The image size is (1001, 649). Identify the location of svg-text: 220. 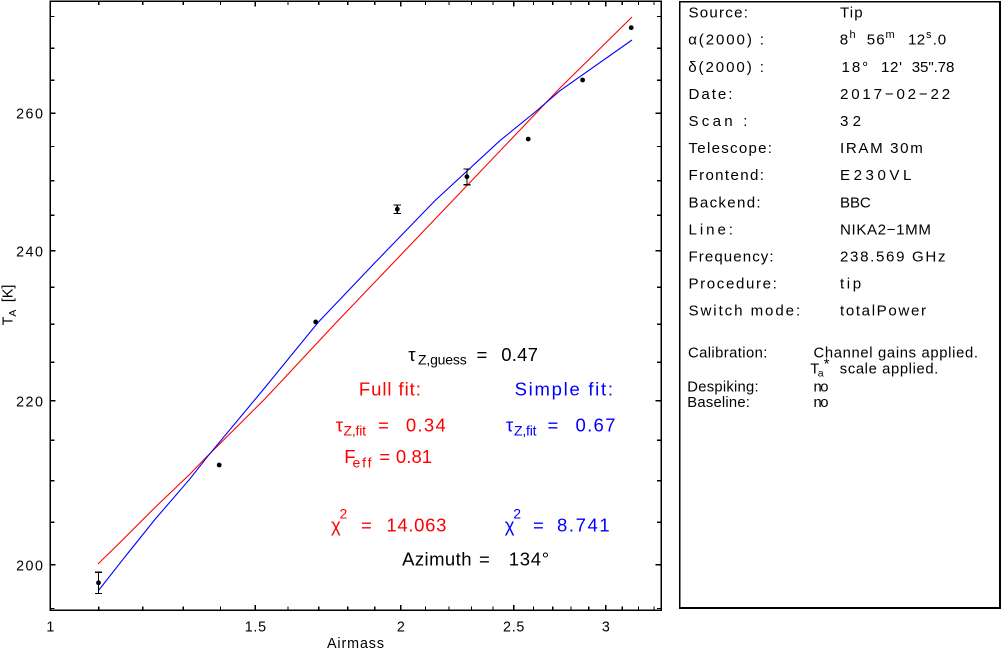
(29, 403).